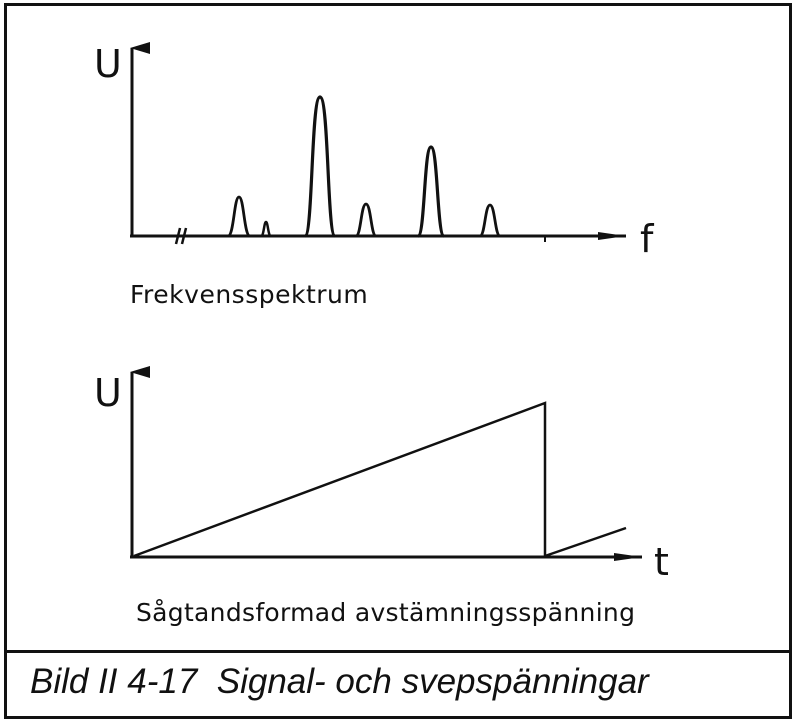 This screenshot has height=726, width=800. What do you see at coordinates (249, 294) in the screenshot?
I see `spectrum-caption: Frekvensspektrum` at bounding box center [249, 294].